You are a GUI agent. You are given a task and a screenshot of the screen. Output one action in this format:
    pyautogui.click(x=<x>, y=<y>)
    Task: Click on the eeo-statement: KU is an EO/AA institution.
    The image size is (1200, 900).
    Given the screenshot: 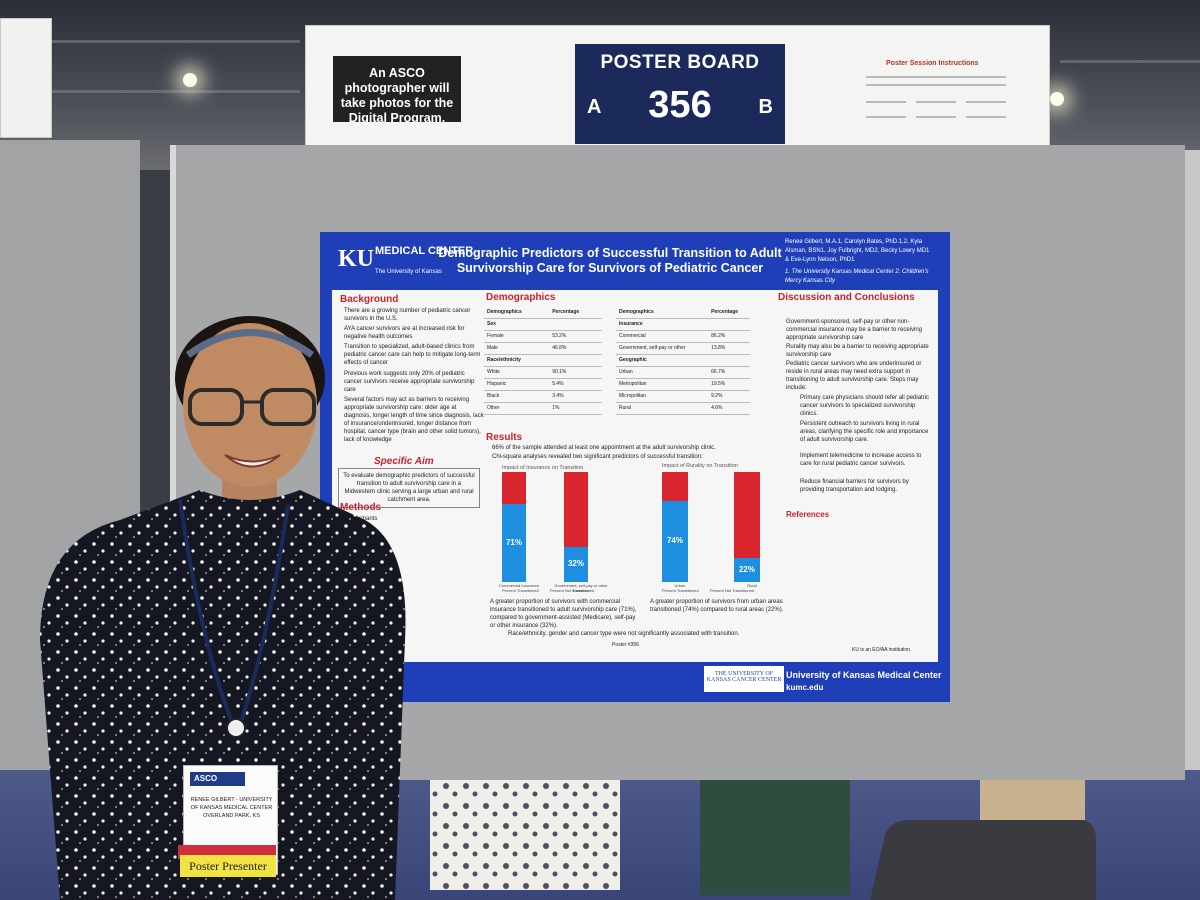 What is the action you would take?
    pyautogui.click(x=882, y=650)
    